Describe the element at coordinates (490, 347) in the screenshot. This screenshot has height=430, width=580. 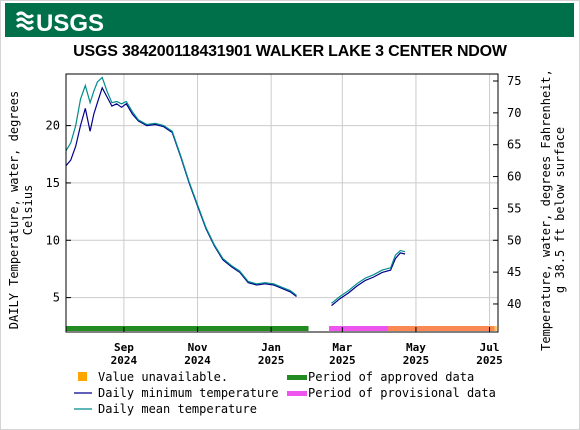
I see `x-tick-label: Jul` at that location.